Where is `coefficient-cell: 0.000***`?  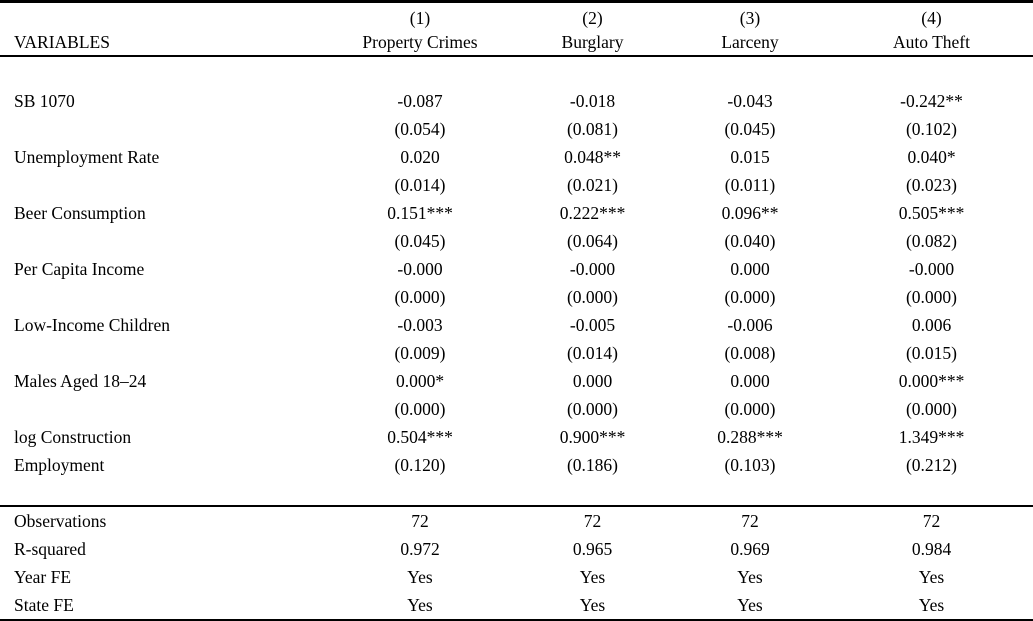
coefficient-cell: 0.000*** is located at coordinates (931, 380).